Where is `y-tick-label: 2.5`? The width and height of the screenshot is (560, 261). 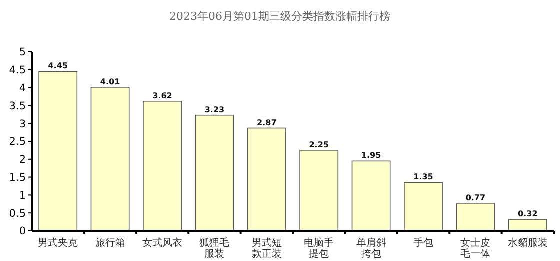 y-tick-label: 2.5 is located at coordinates (17, 142).